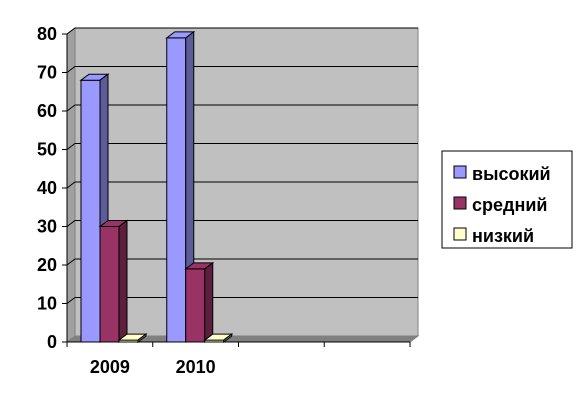 This screenshot has height=403, width=581. I want to click on legend-swatch-high, so click(460, 172).